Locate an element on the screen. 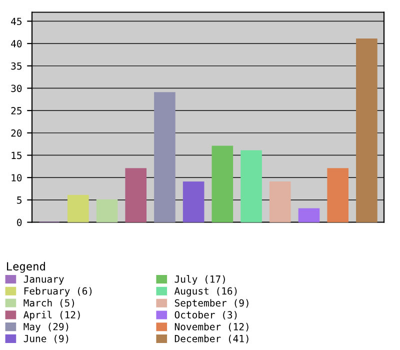 Image resolution: width=400 pixels, height=350 pixels. legend-label: October (3) is located at coordinates (205, 315).